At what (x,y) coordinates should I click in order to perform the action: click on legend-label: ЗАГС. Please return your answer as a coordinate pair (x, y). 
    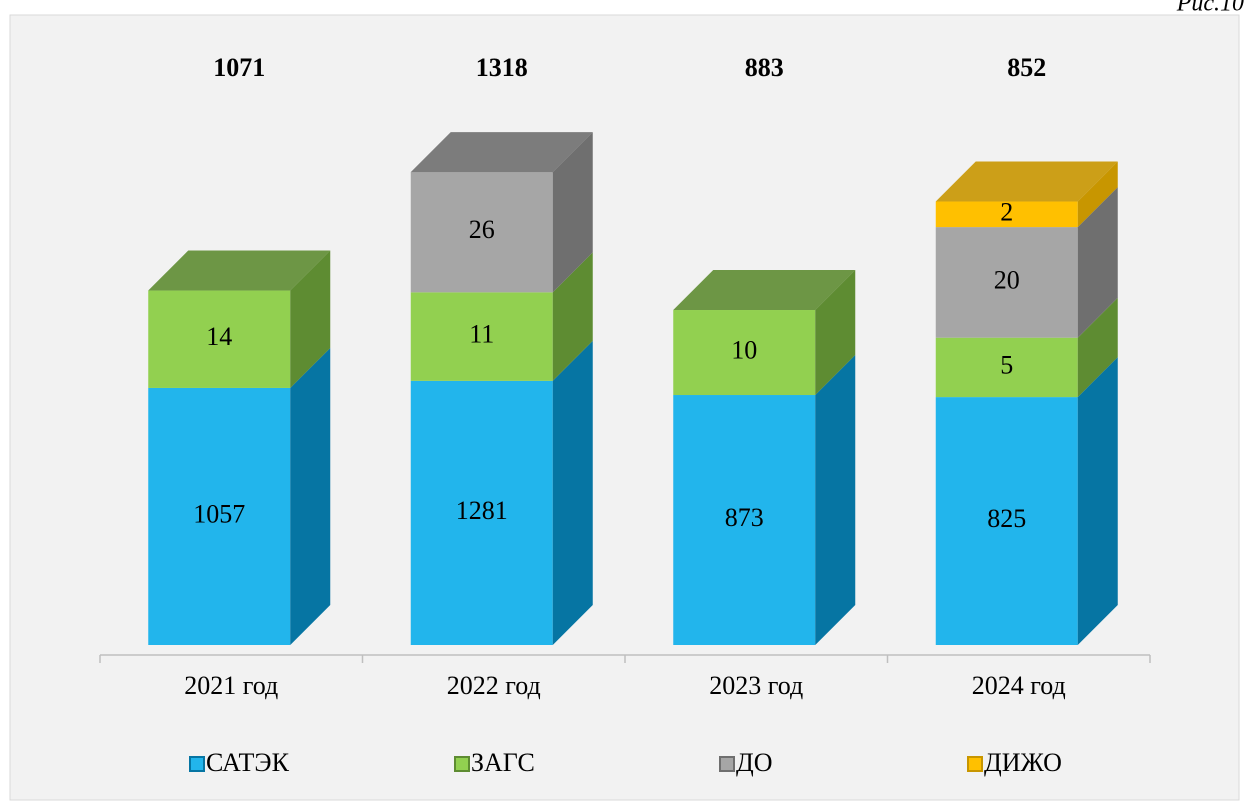
    Looking at the image, I should click on (503, 762).